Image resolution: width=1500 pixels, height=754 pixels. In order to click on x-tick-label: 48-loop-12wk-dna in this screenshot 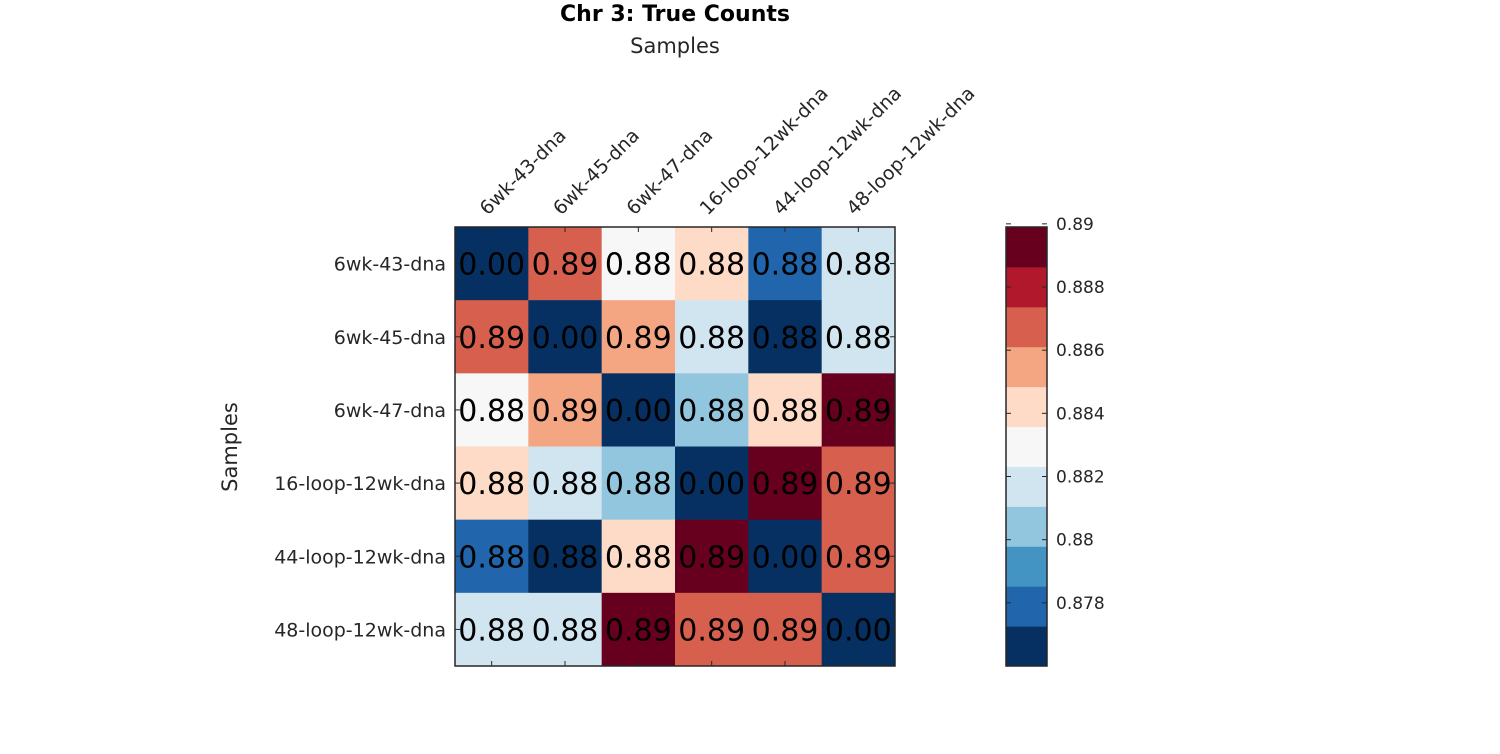, I will do `click(910, 150)`.